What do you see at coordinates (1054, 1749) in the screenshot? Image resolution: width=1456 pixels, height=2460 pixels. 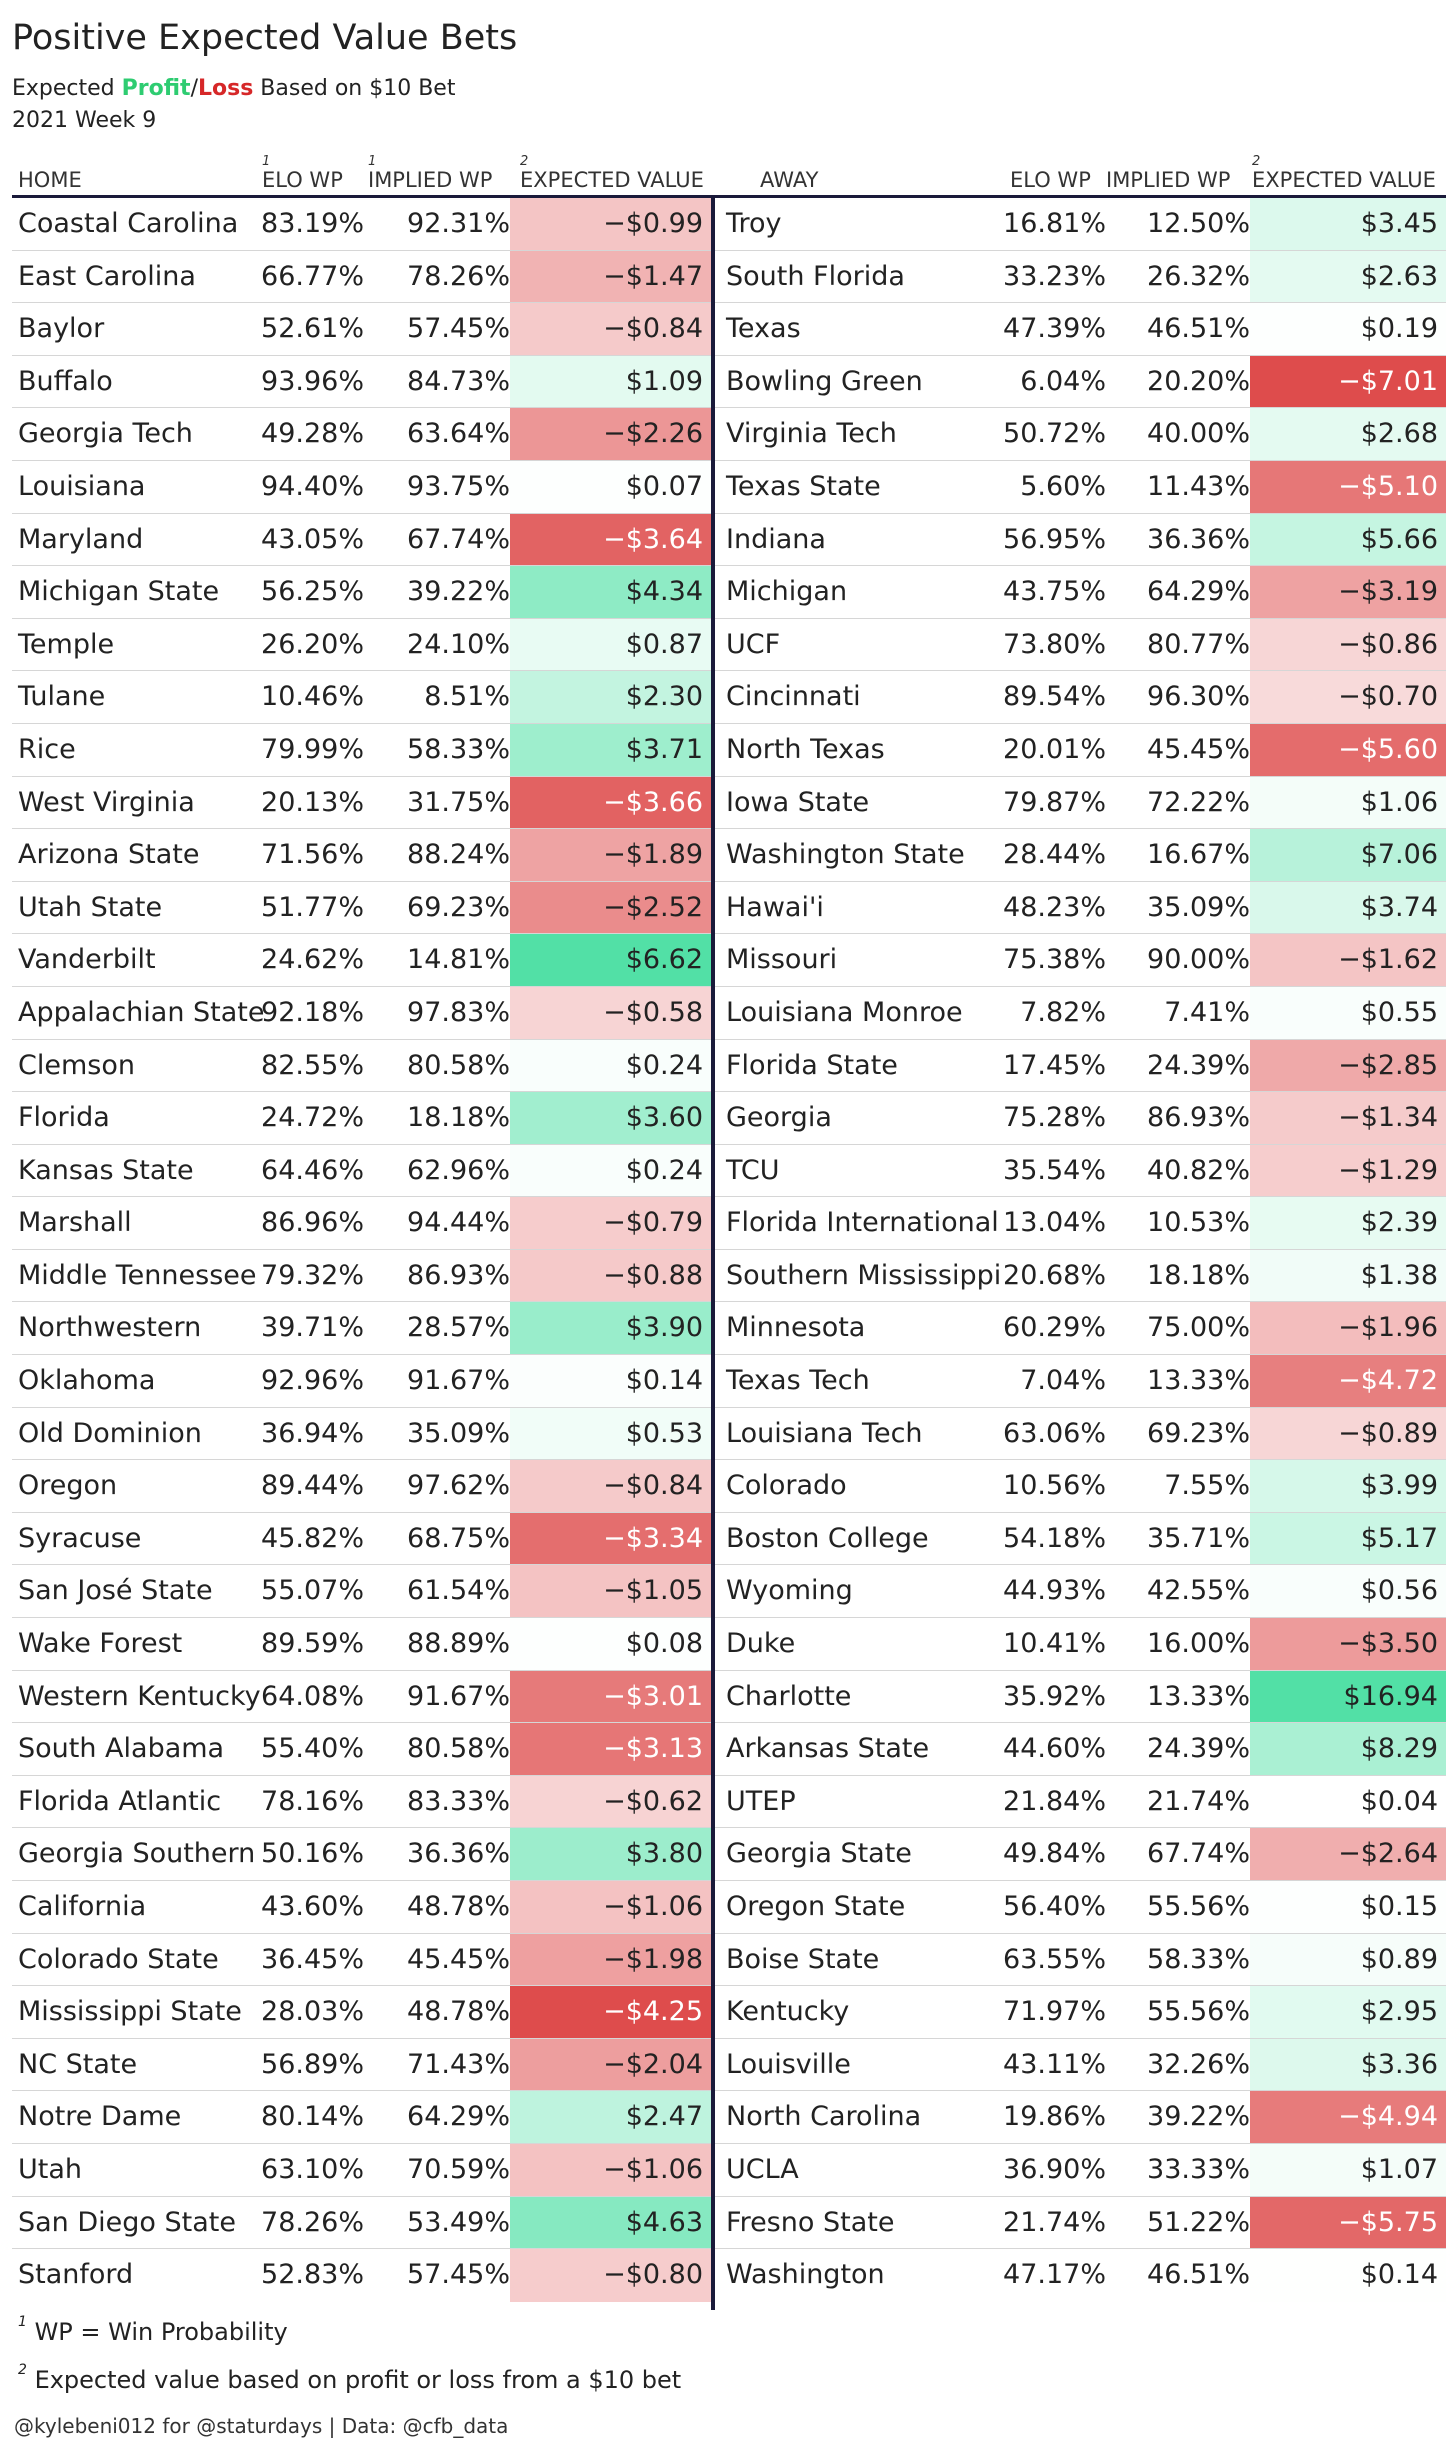 I see `away-elo-wp: 44.60%` at bounding box center [1054, 1749].